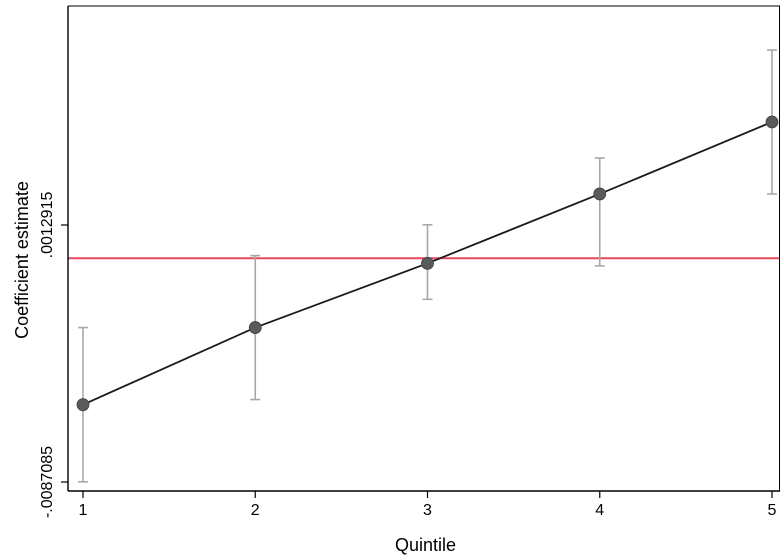 The image size is (780, 557). Describe the element at coordinates (83, 510) in the screenshot. I see `x-tick-label: 1` at that location.